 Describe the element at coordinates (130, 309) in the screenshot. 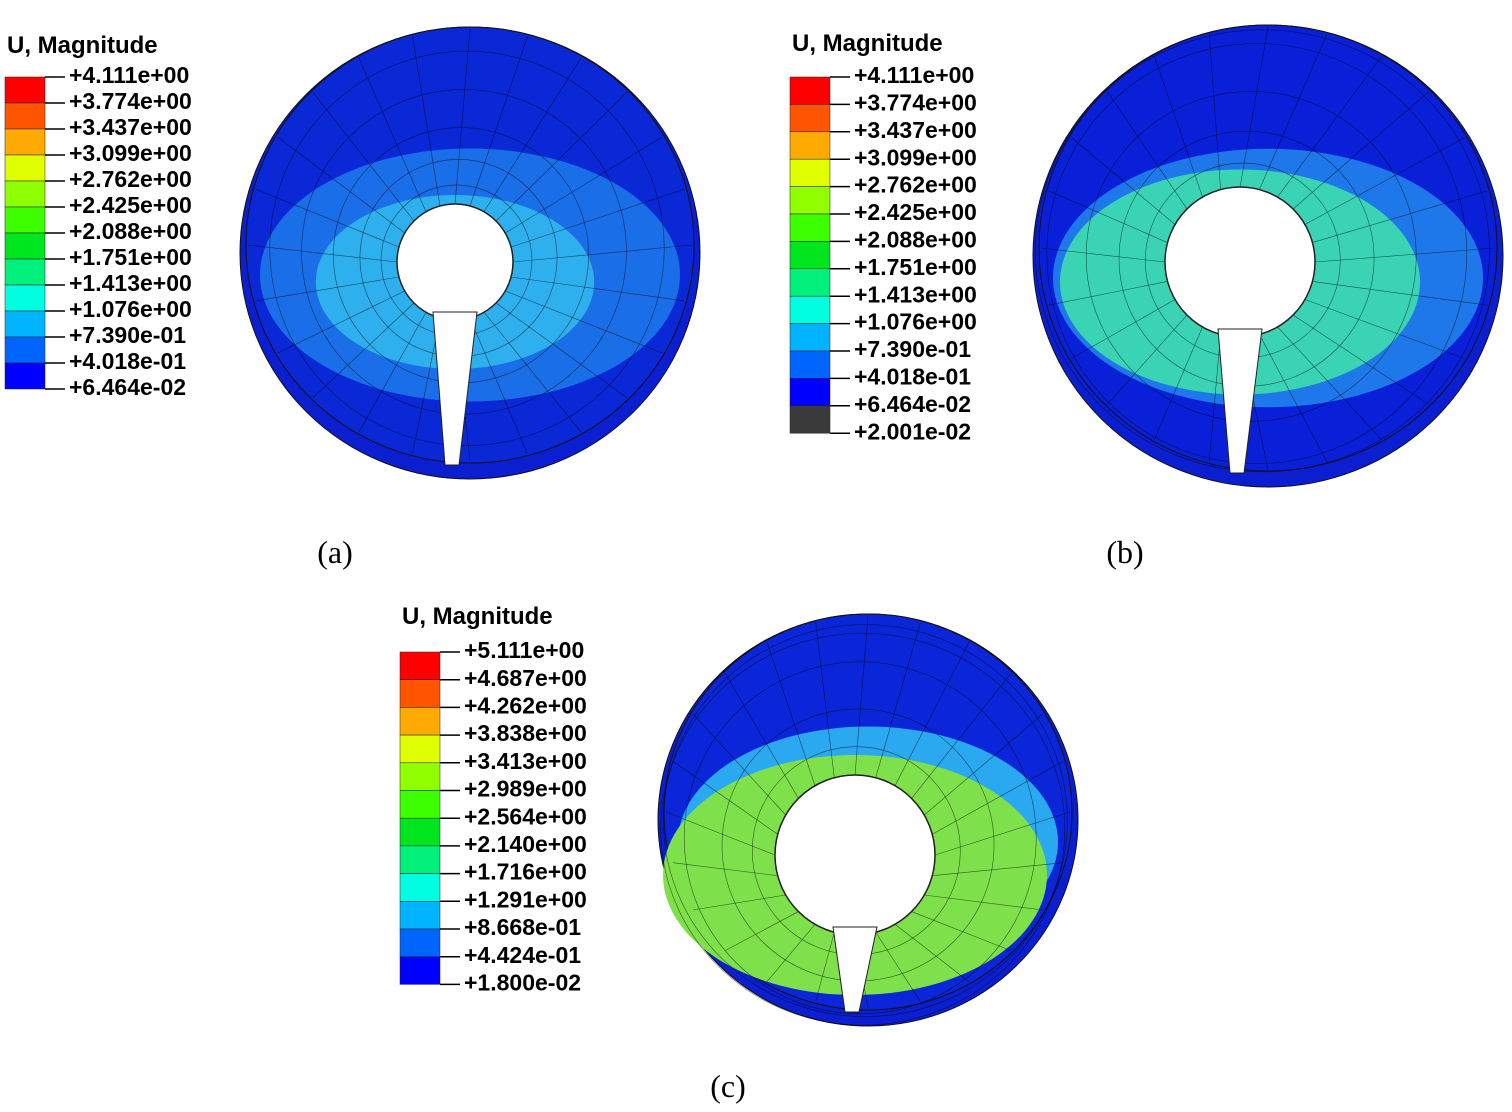

I see `legend-label: +1.076e+00` at that location.